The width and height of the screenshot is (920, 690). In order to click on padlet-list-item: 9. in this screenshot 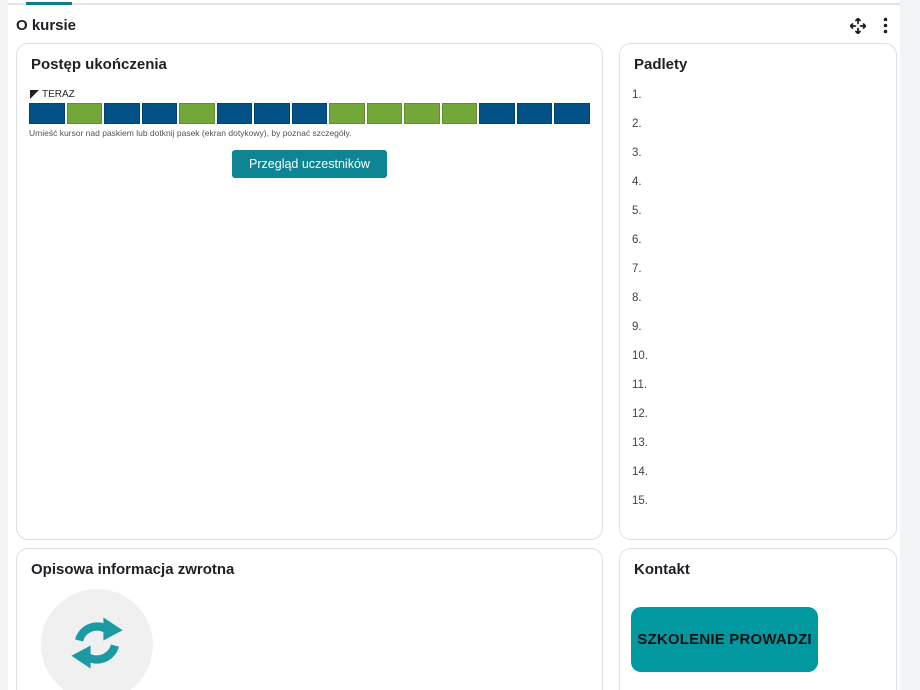, I will do `click(637, 326)`.